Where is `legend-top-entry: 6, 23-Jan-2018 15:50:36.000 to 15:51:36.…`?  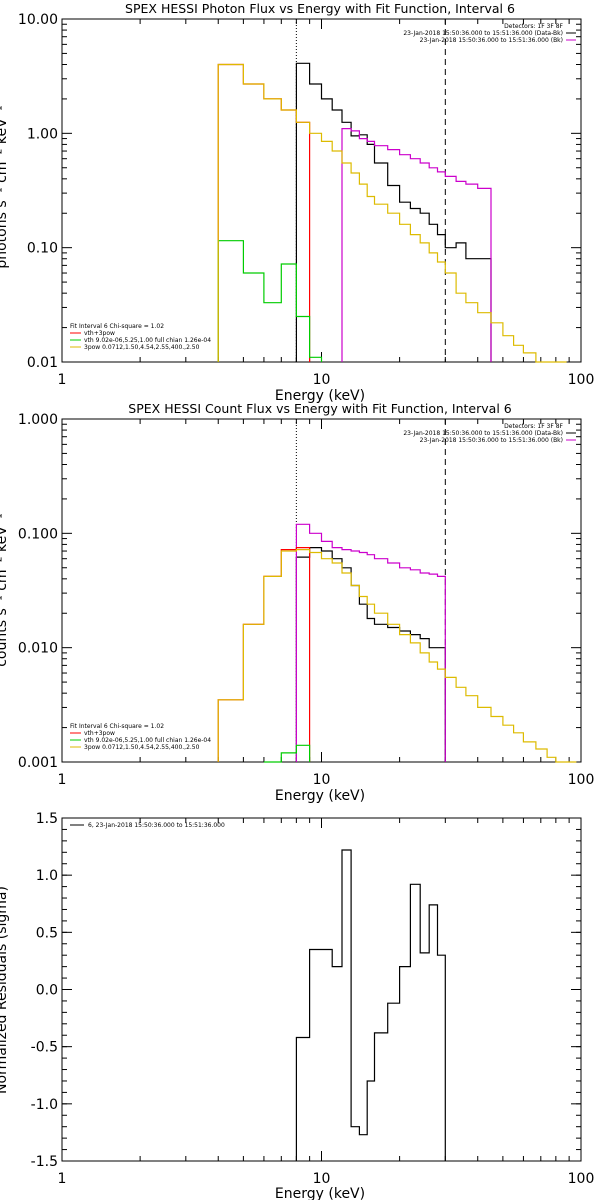
legend-top-entry: 6, 23-Jan-2018 15:50:36.000 to 15:51:36.… is located at coordinates (156, 825).